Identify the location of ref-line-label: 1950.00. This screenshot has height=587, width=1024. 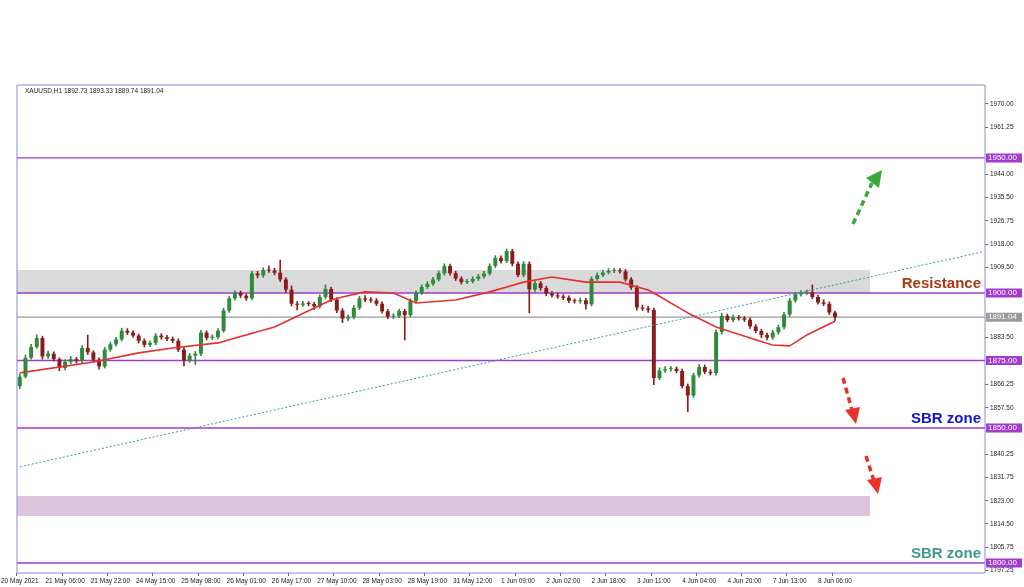
(1003, 158).